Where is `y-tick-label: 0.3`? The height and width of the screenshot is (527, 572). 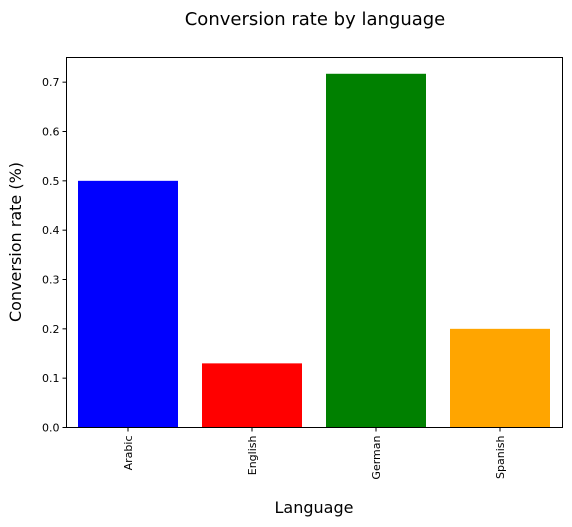 y-tick-label: 0.3 is located at coordinates (51, 280).